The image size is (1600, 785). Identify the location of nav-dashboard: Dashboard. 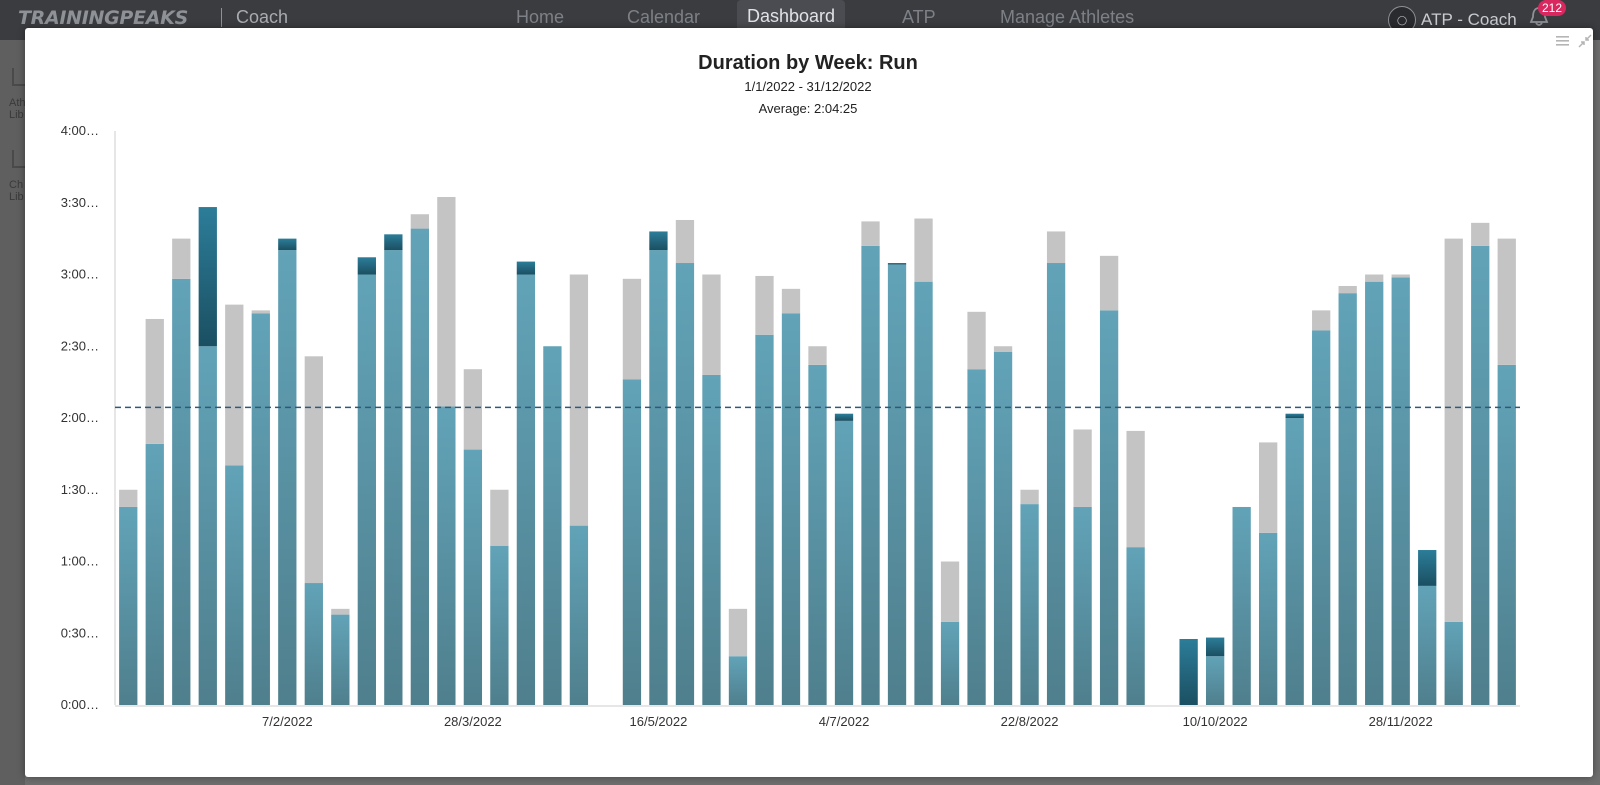
(791, 16).